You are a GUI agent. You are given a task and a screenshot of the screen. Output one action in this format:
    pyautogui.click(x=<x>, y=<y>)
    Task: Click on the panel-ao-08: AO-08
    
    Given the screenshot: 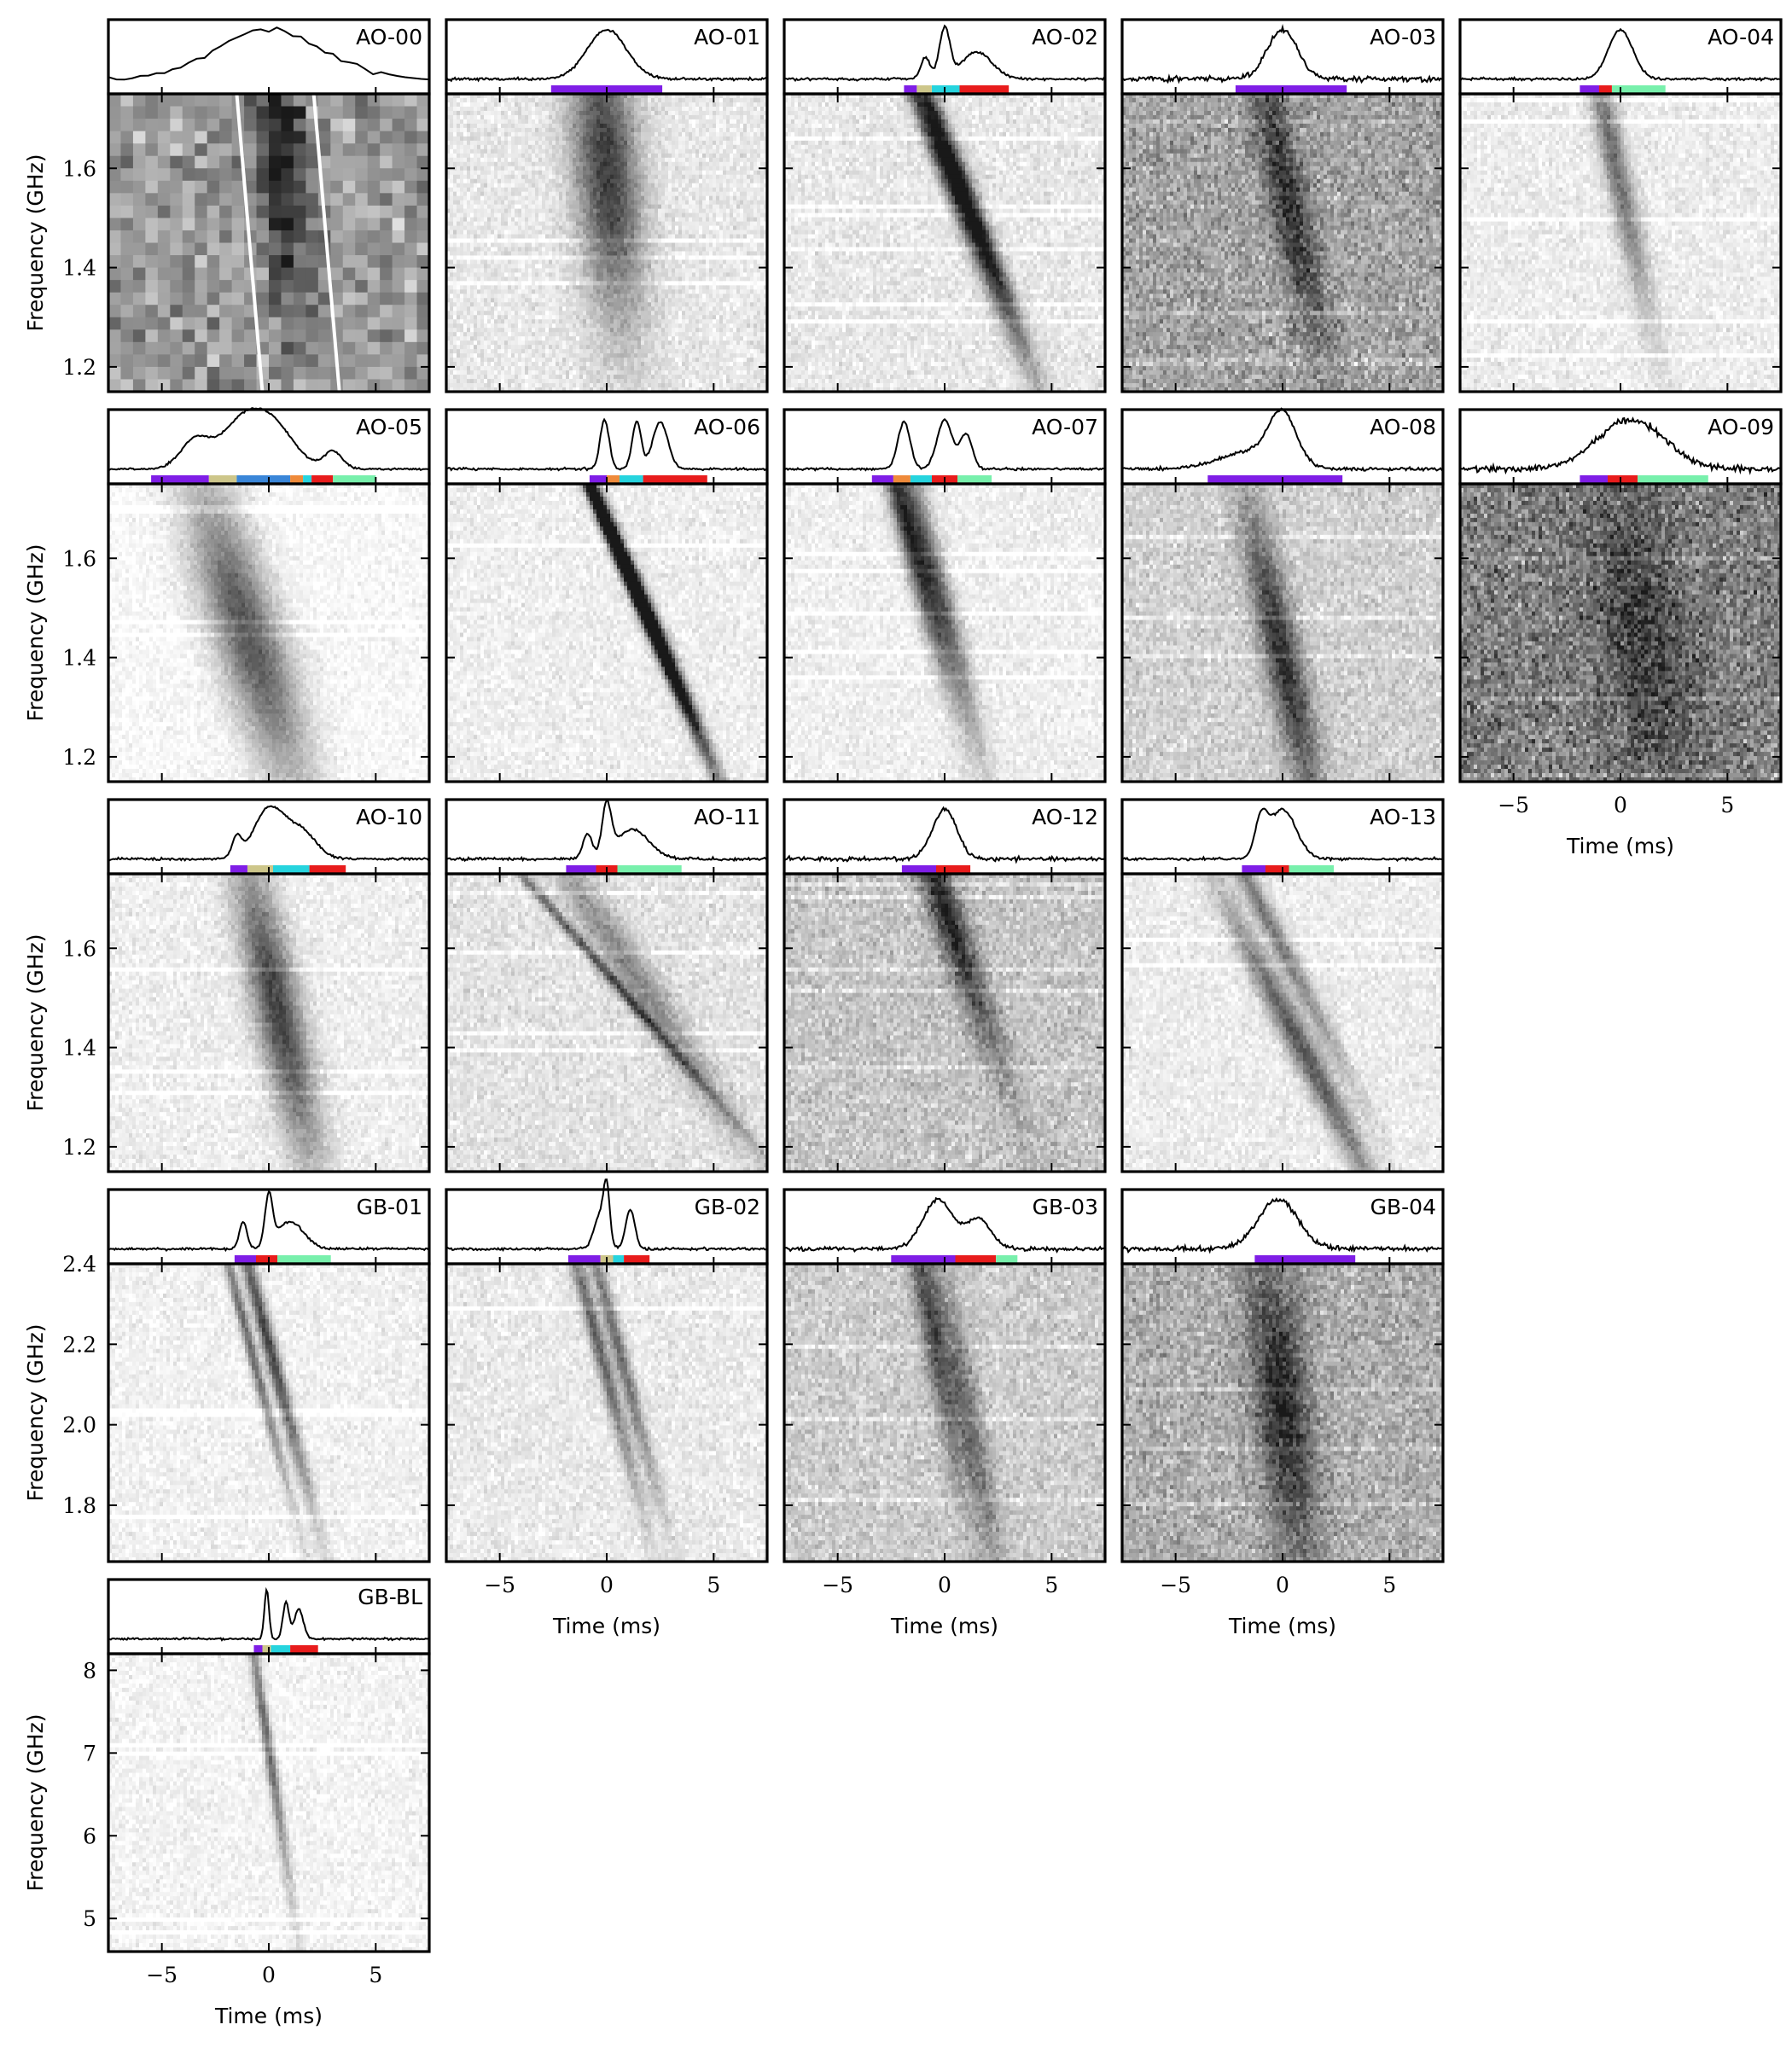 What is the action you would take?
    pyautogui.click(x=1283, y=596)
    